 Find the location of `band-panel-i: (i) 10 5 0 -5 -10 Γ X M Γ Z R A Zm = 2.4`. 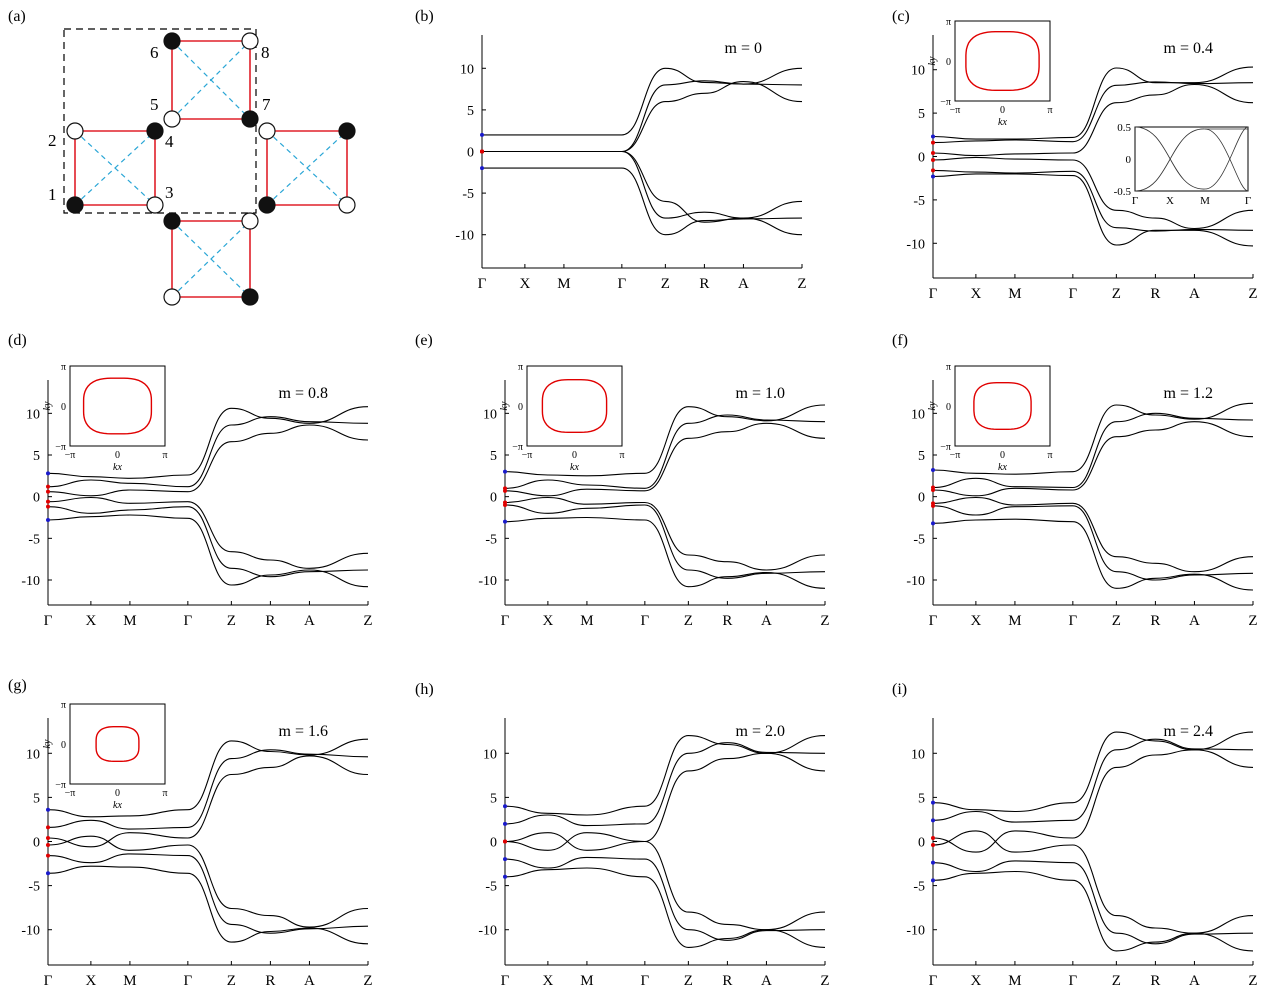

band-panel-i: (i) 10 5 0 -5 -10 Γ X M Γ Z R A Zm = 2.4 is located at coordinates (1075, 835).